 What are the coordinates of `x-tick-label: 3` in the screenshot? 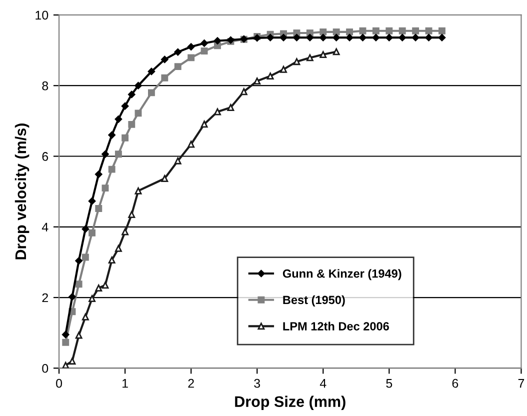 It's located at (257, 383).